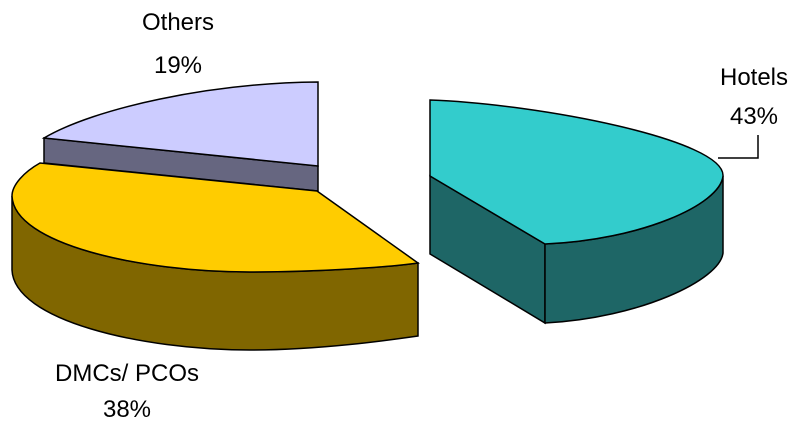 The height and width of the screenshot is (424, 801). Describe the element at coordinates (576, 172) in the screenshot. I see `pie-slice-hotels-top` at that location.